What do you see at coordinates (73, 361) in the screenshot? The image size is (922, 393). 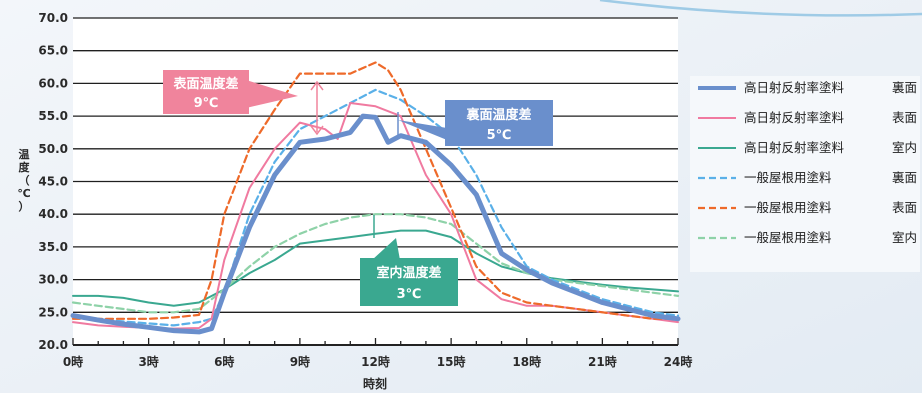 I see `x-tick-label-0: 0時` at bounding box center [73, 361].